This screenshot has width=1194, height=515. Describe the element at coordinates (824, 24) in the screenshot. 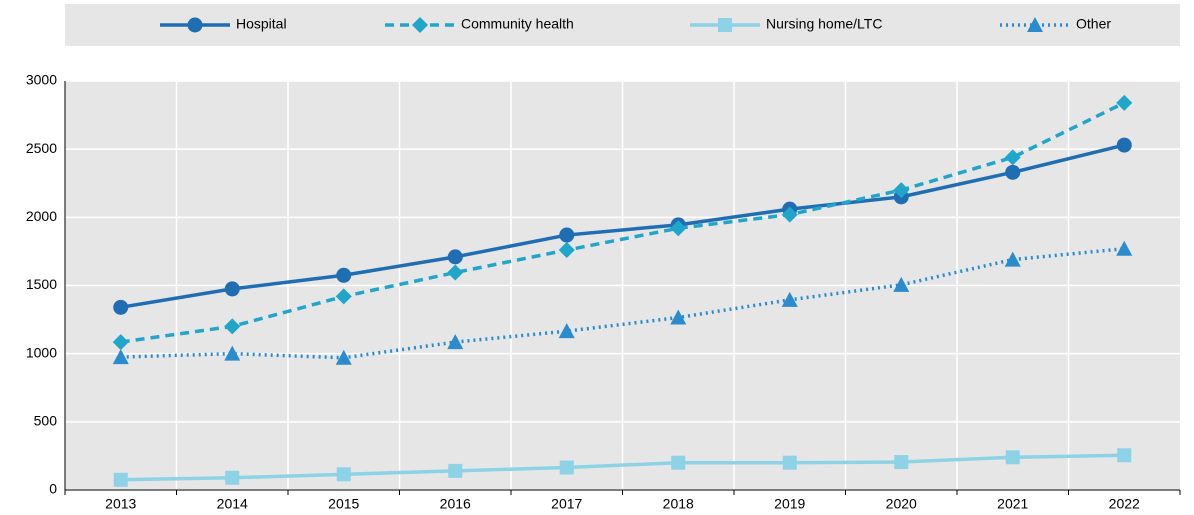

I see `legend-label: Nursing home/LTC` at that location.